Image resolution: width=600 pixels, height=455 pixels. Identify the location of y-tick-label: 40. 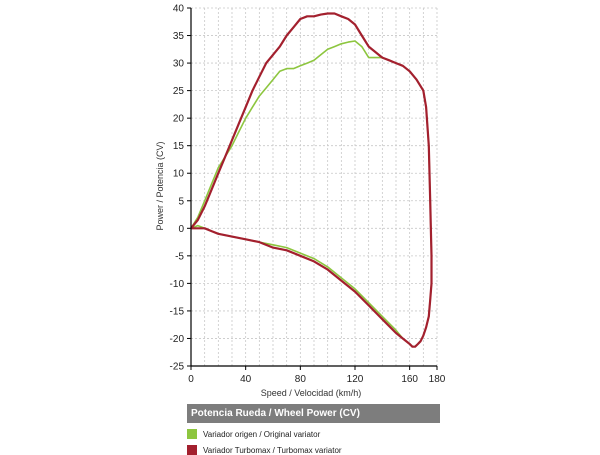
(179, 9).